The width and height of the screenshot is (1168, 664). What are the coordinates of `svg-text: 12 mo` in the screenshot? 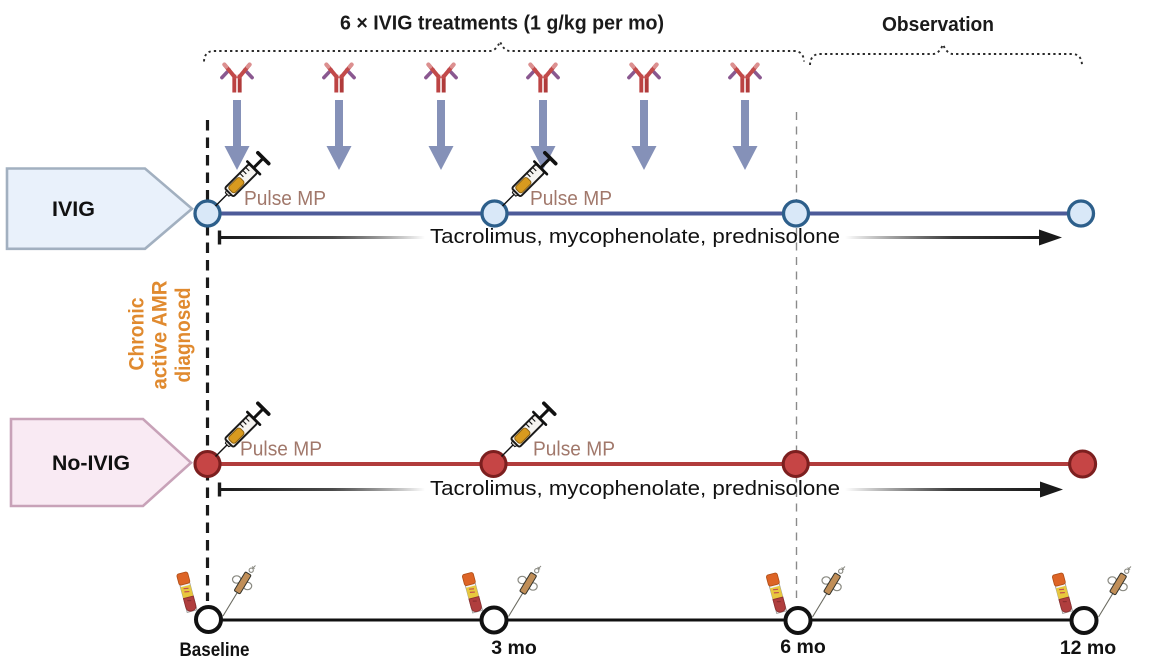 It's located at (1088, 648).